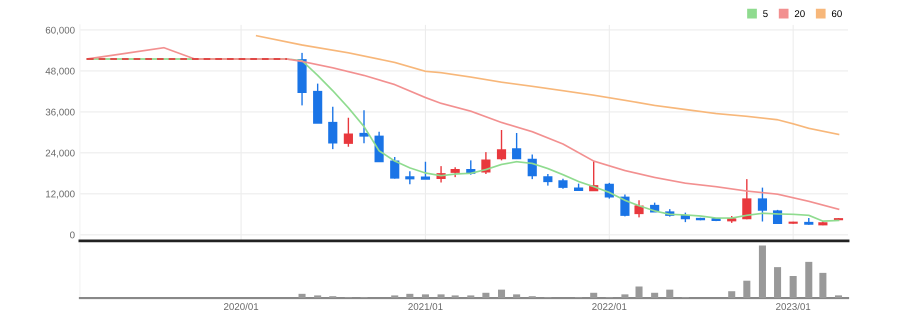 This screenshot has width=908, height=336. What do you see at coordinates (60, 72) in the screenshot?
I see `y-tick-label: 48,000` at bounding box center [60, 72].